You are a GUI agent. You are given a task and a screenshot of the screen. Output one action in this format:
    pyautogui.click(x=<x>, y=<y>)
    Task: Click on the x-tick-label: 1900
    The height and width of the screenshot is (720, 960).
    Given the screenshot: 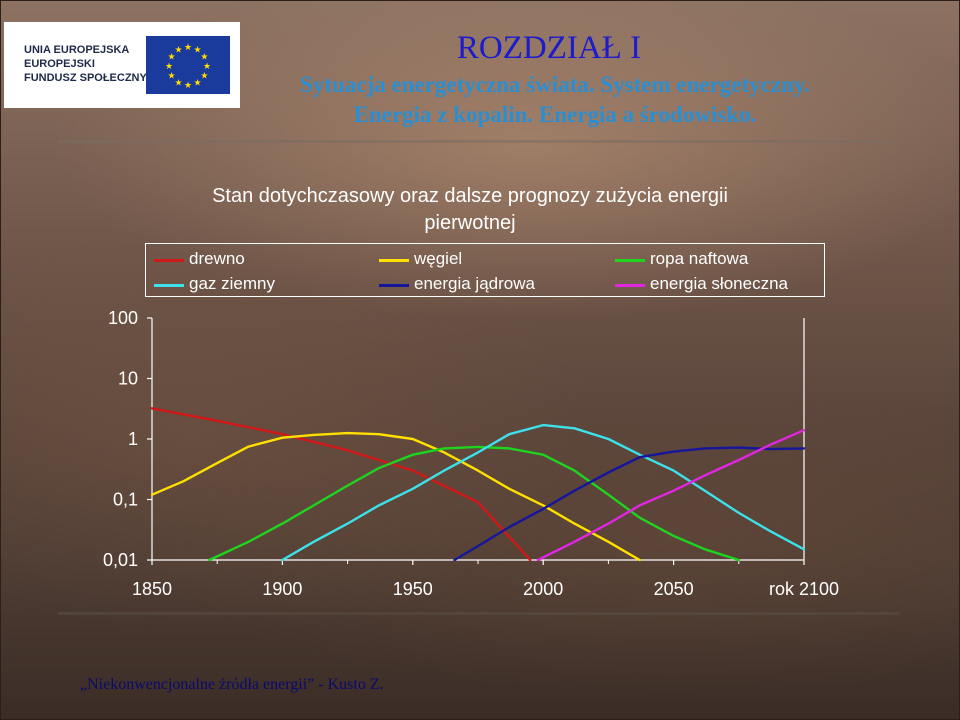 What is the action you would take?
    pyautogui.click(x=282, y=589)
    